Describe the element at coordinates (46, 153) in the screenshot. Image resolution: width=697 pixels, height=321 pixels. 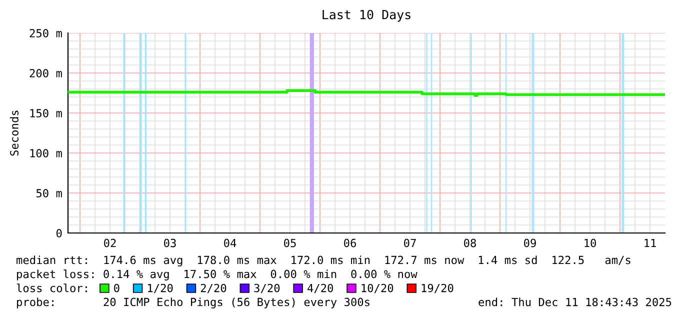
I see `y-tick-label: 100 m` at that location.